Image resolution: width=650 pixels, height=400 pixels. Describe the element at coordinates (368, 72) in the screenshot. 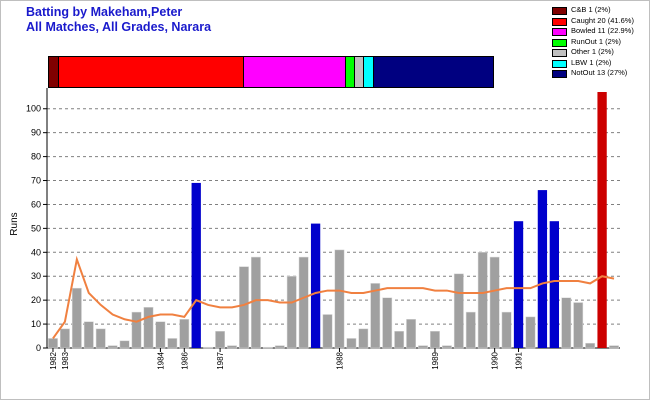

I see `dismissal-segment-lbw` at that location.